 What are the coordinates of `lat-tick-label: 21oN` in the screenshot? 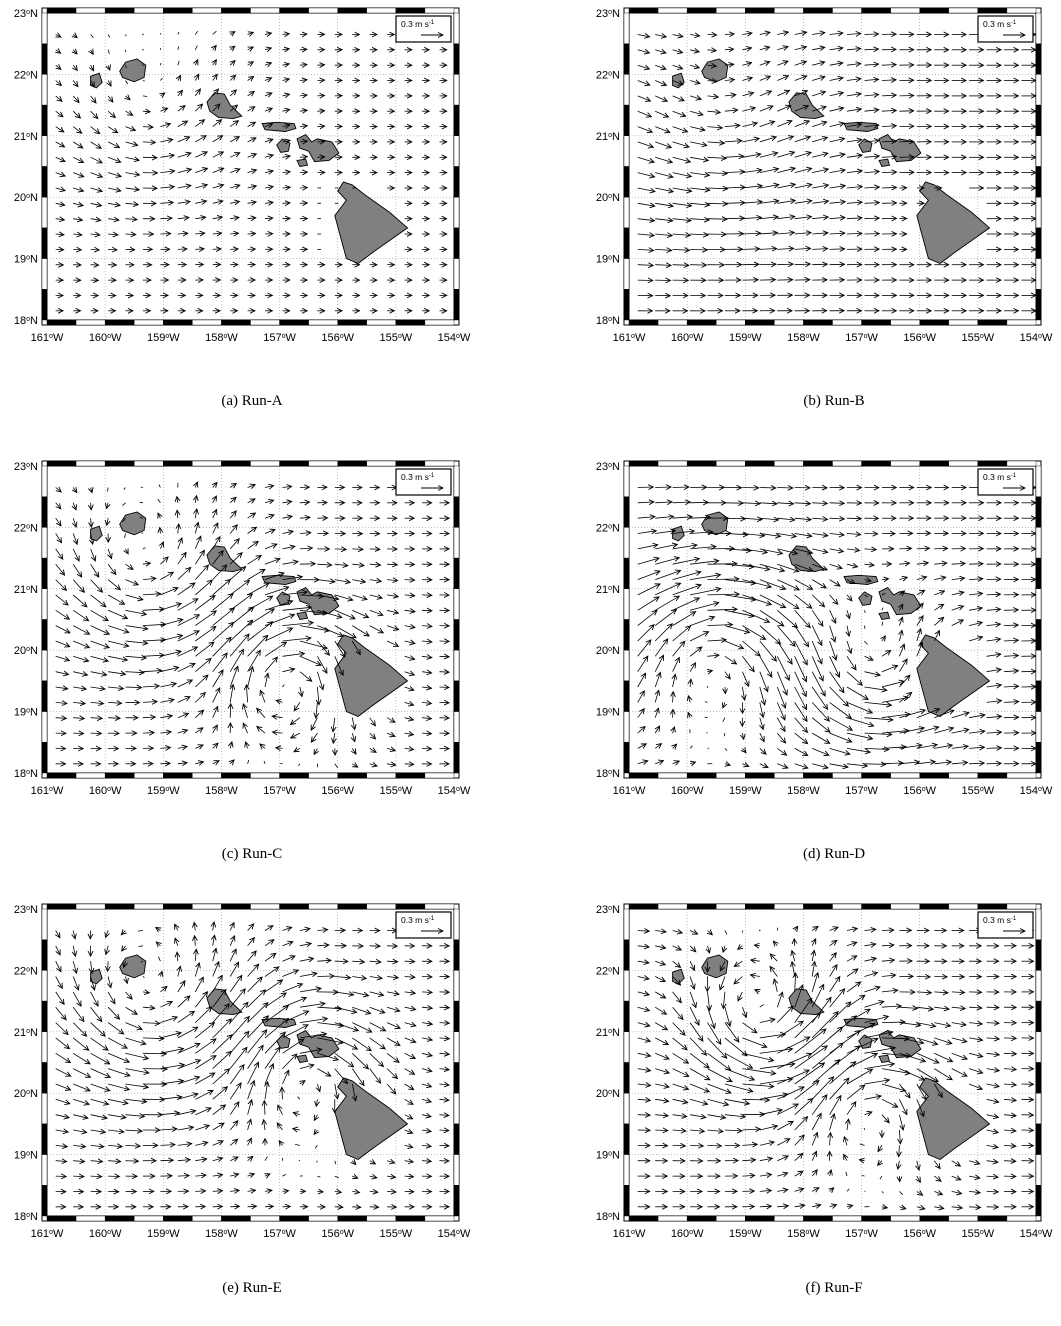 It's located at (608, 137).